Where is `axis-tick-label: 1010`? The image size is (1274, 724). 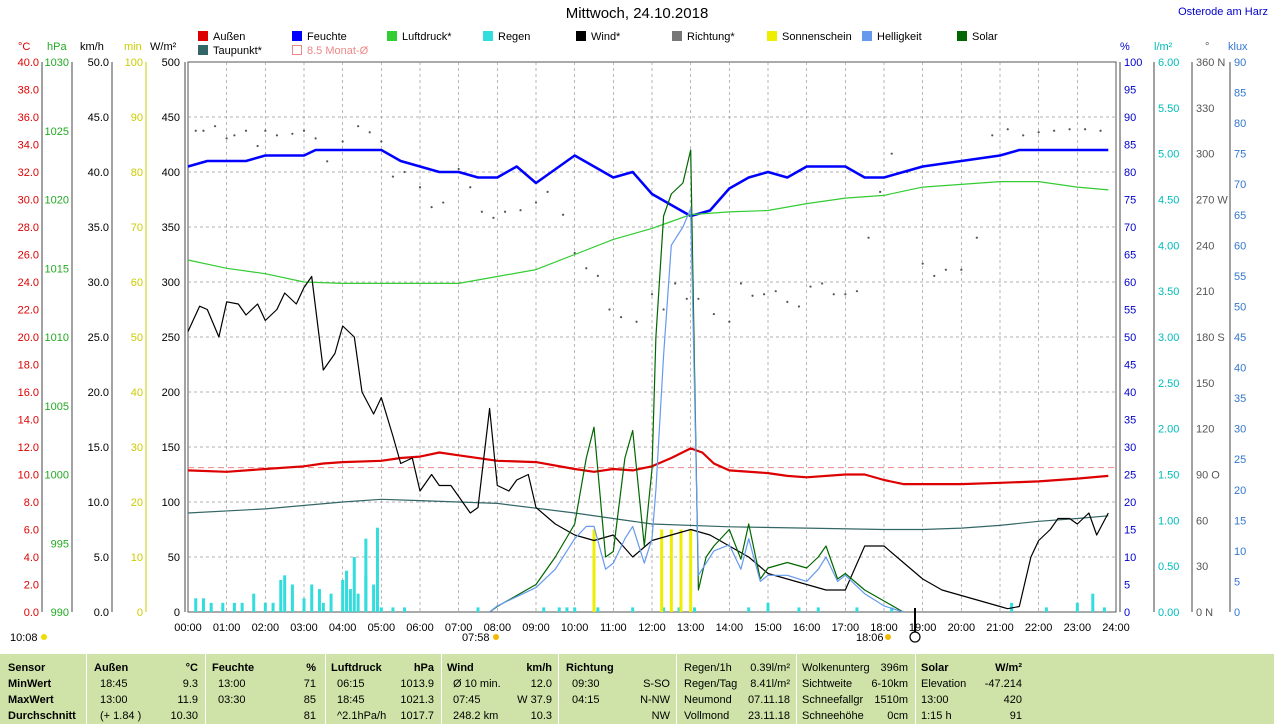
axis-tick-label: 1010 is located at coordinates (57, 338).